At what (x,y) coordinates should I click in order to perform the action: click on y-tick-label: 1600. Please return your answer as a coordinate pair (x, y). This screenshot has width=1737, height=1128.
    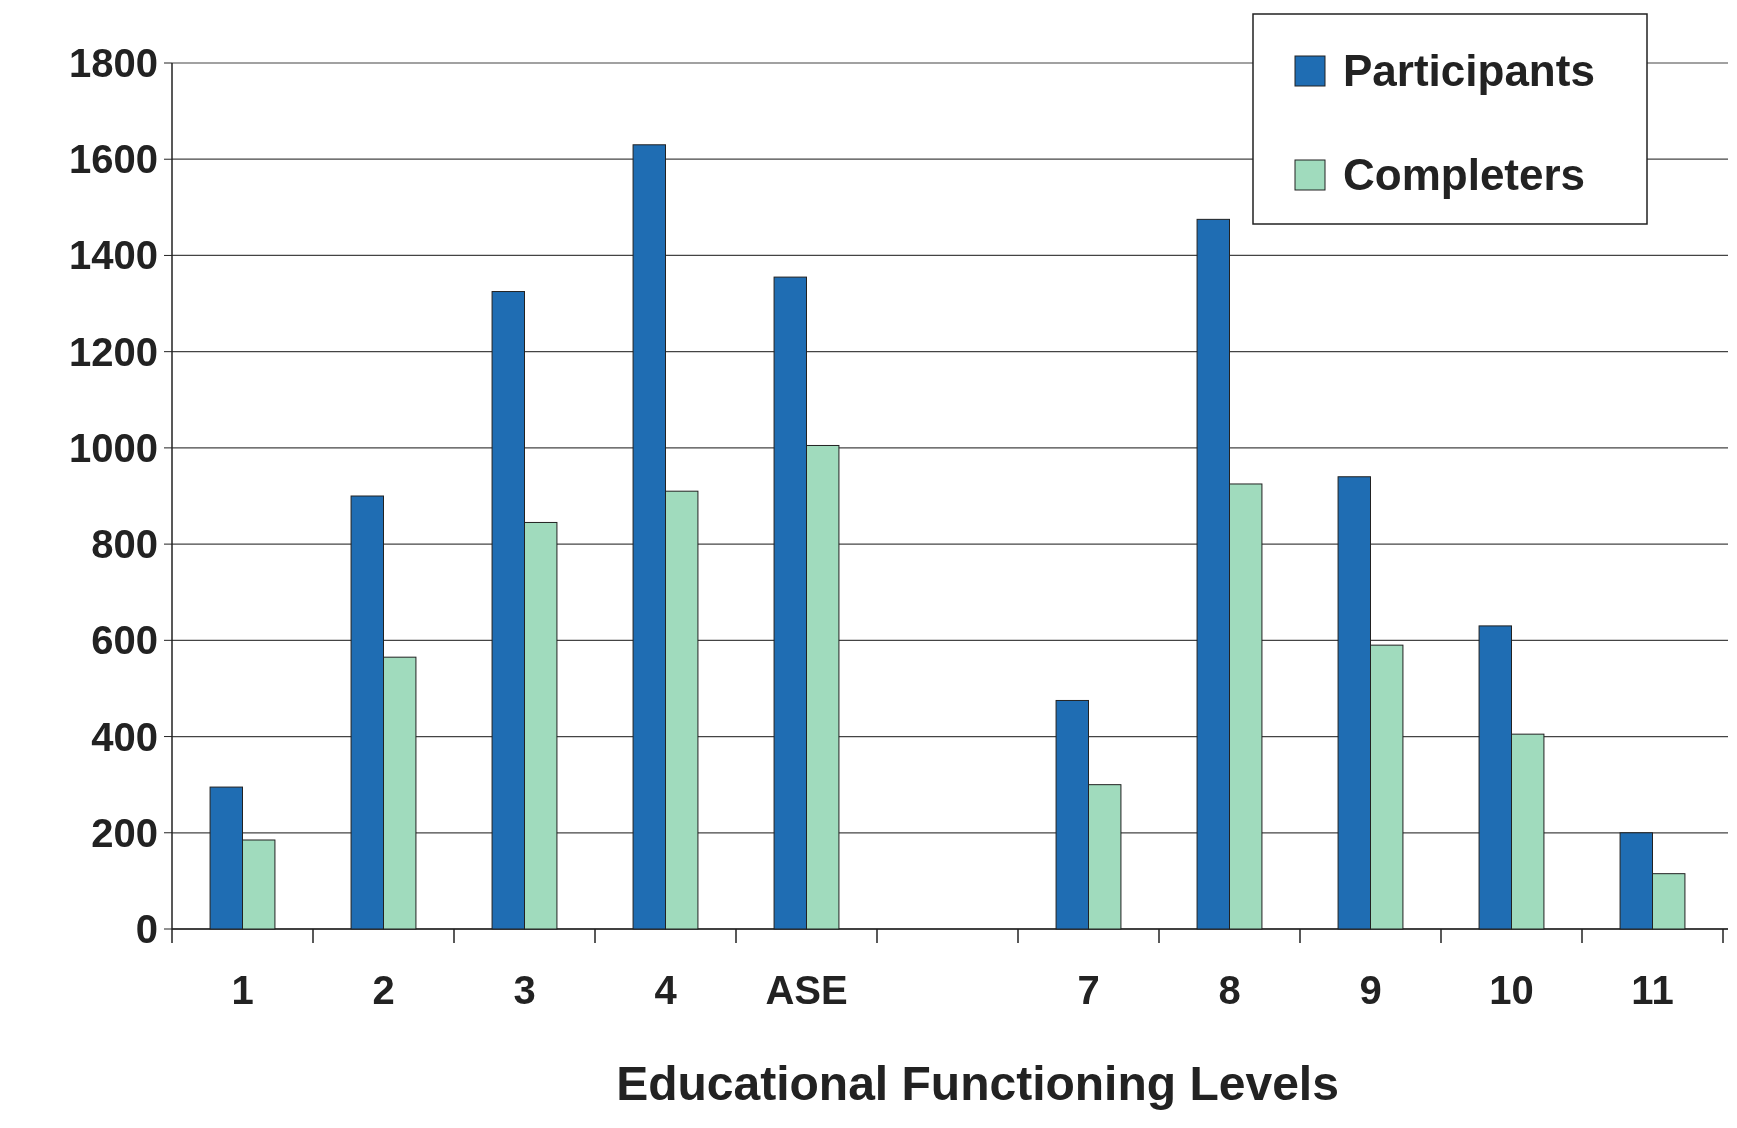
    Looking at the image, I should click on (113, 159).